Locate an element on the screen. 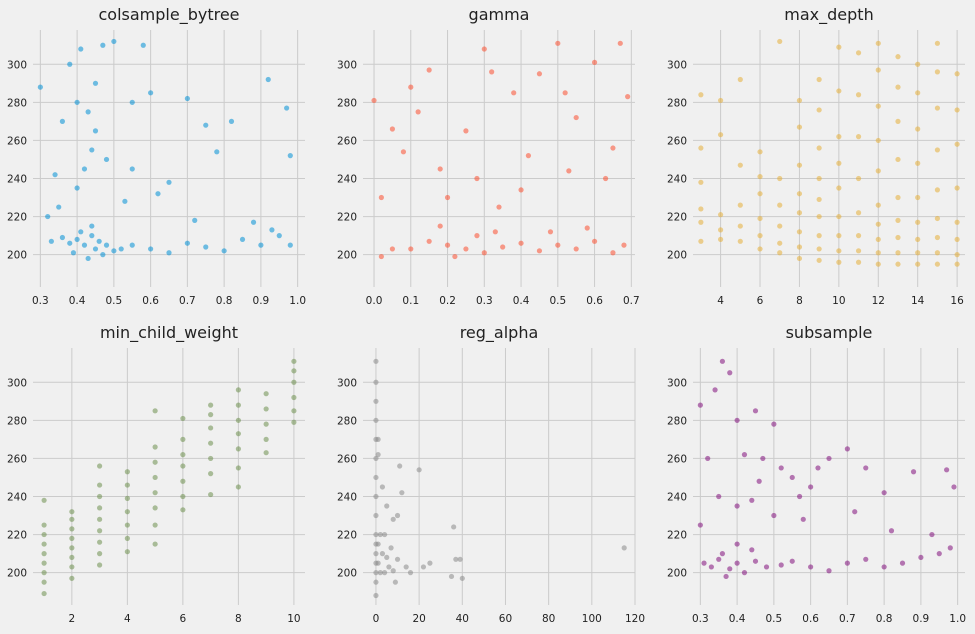  y-tick-label: 200 is located at coordinates (17, 256).